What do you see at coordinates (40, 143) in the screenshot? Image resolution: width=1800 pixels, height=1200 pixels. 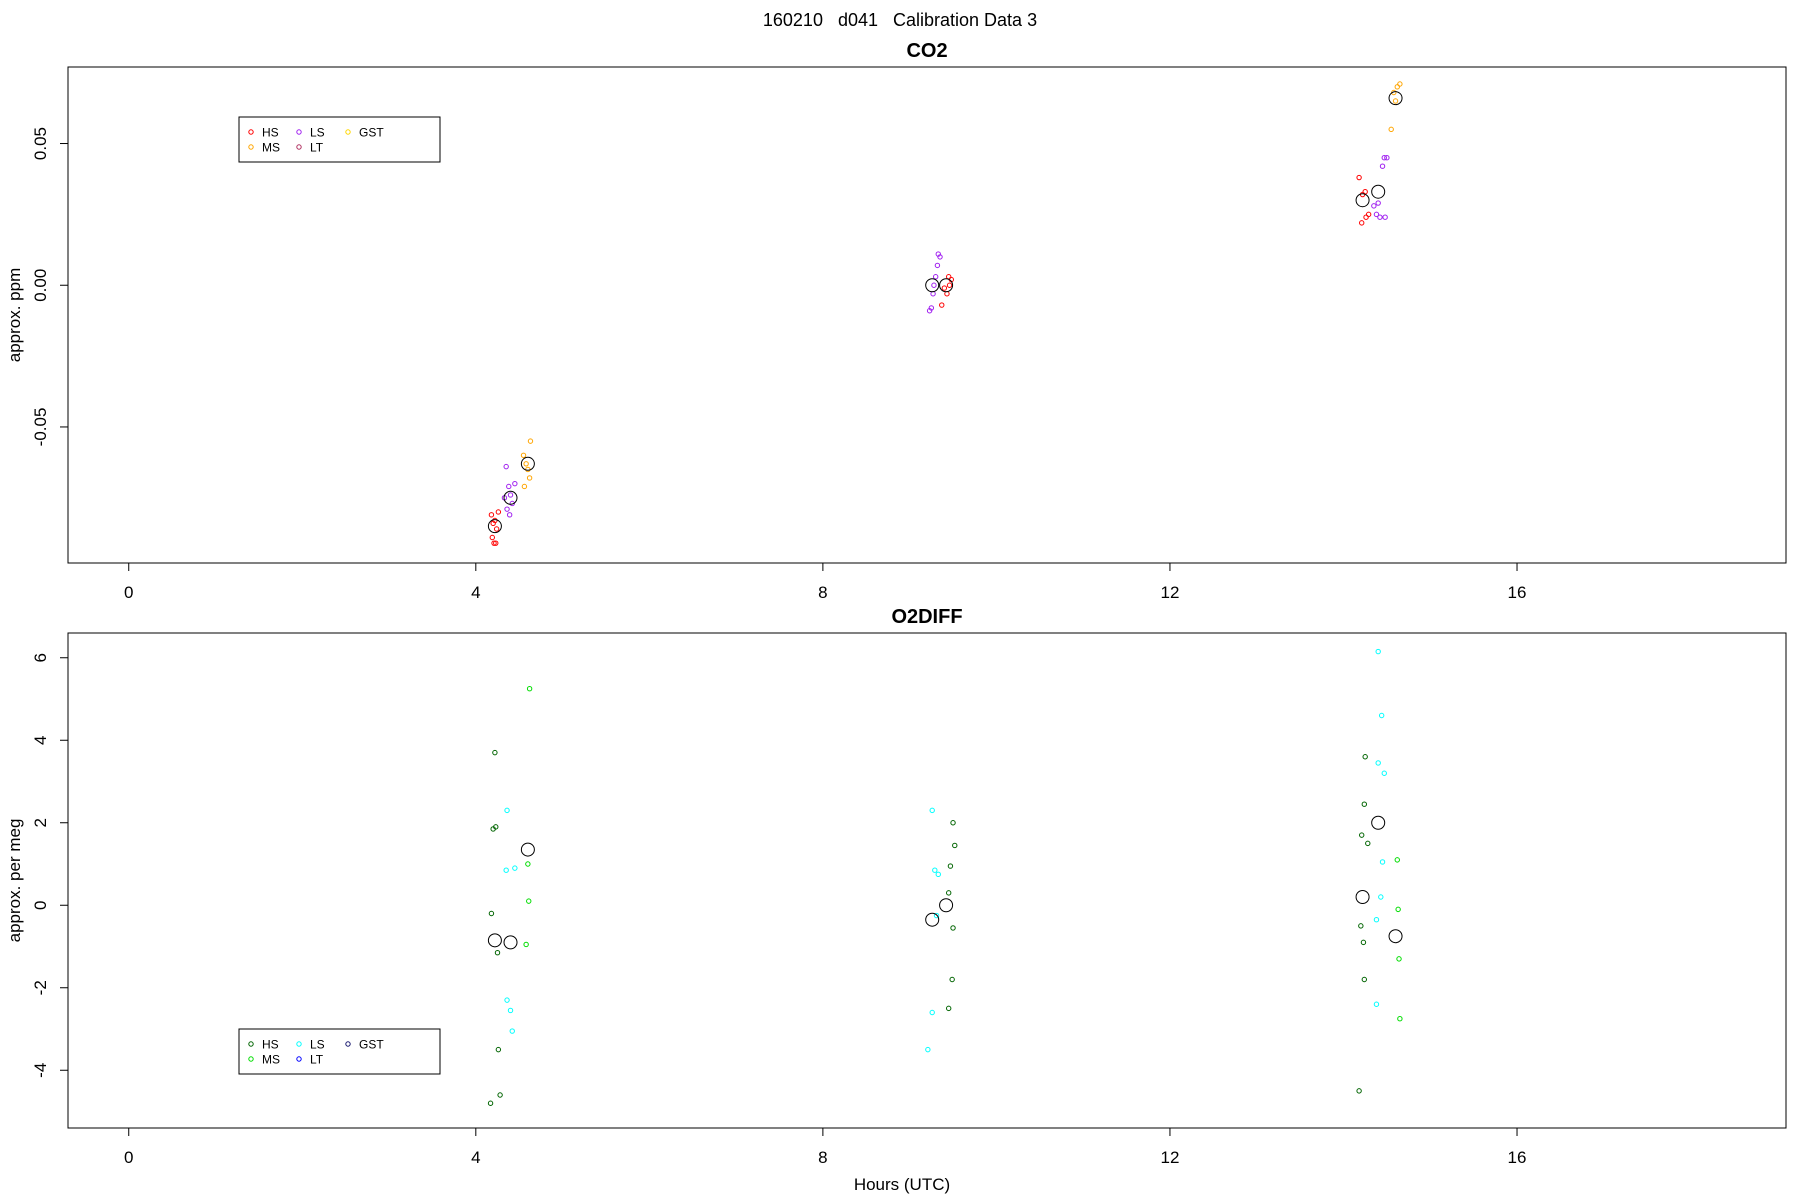 I see `y-tick-label: 0.05` at bounding box center [40, 143].